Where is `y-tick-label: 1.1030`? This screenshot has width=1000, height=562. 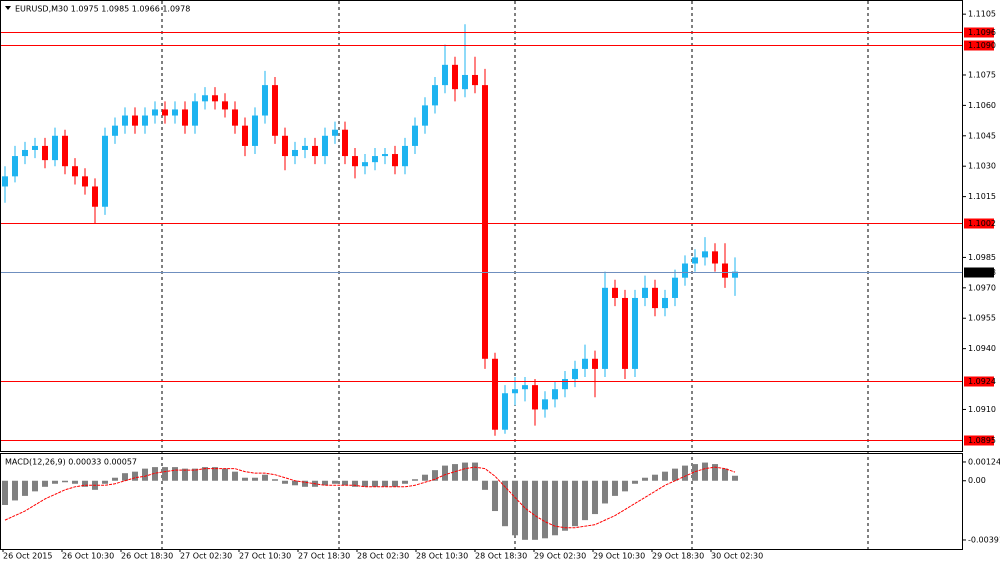
y-tick-label: 1.1030 is located at coordinates (982, 166).